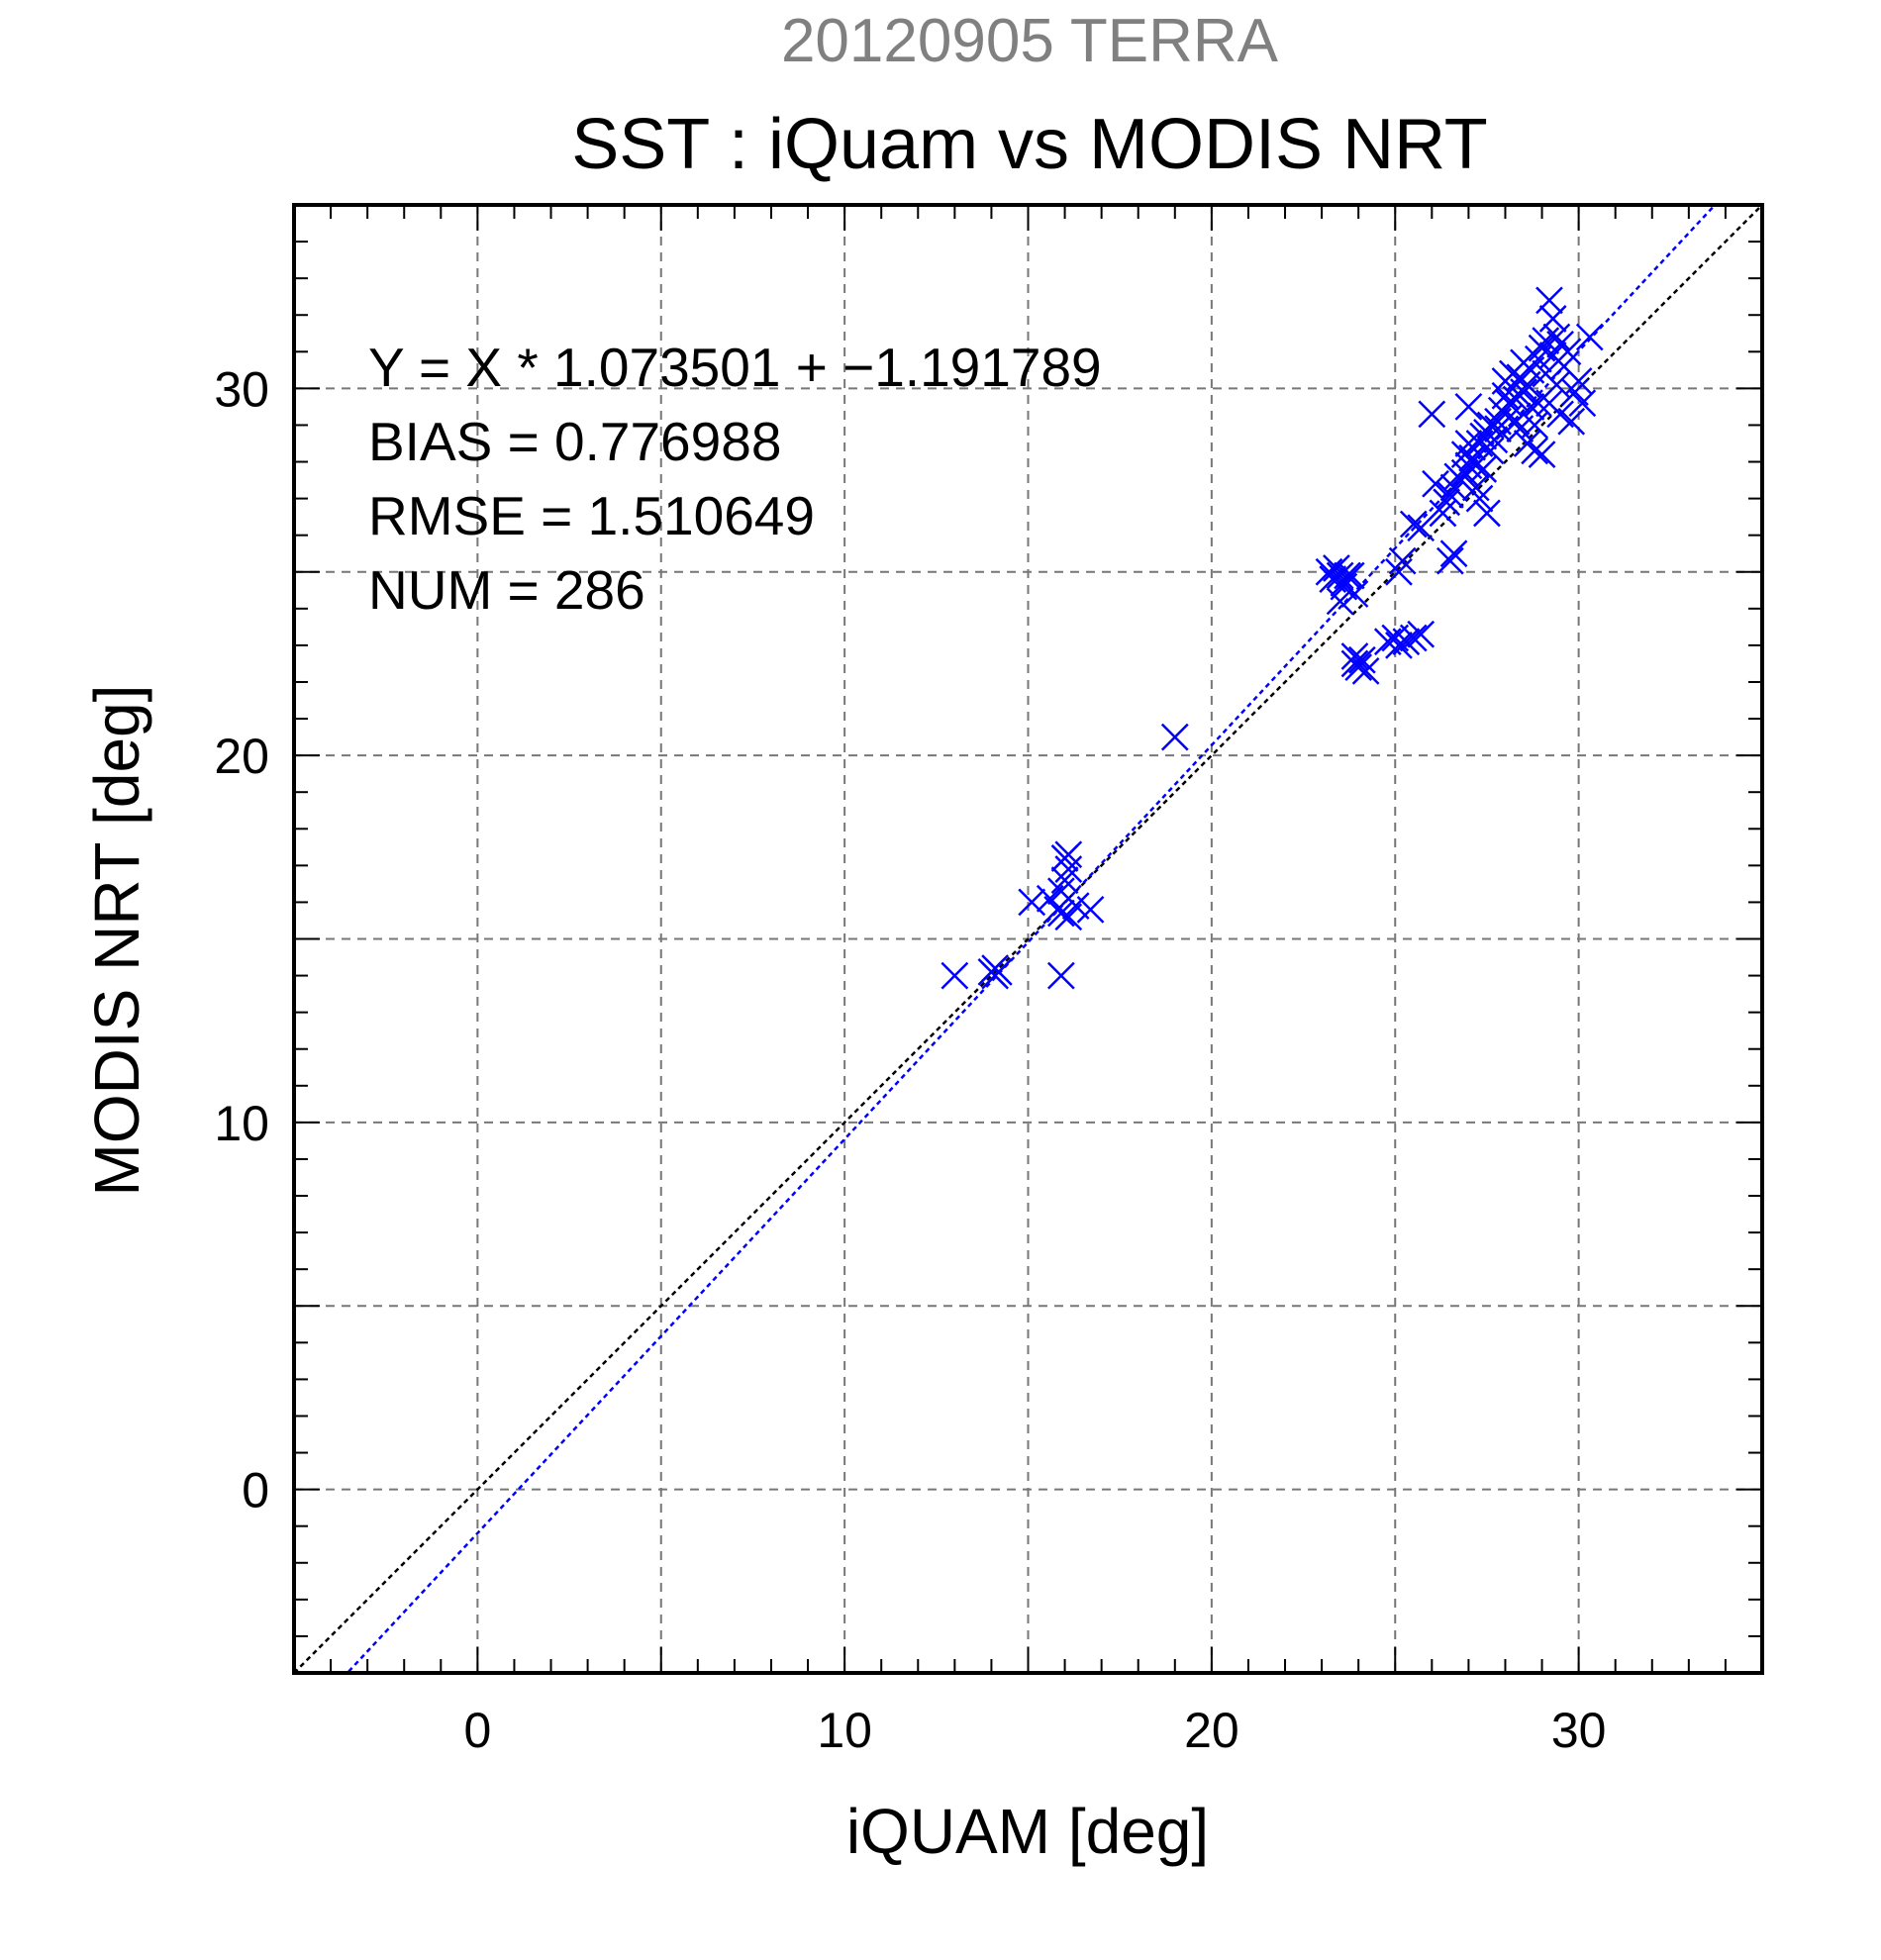 The image size is (1881, 1960). What do you see at coordinates (255, 1491) in the screenshot?
I see `y-tick-label: 0` at bounding box center [255, 1491].